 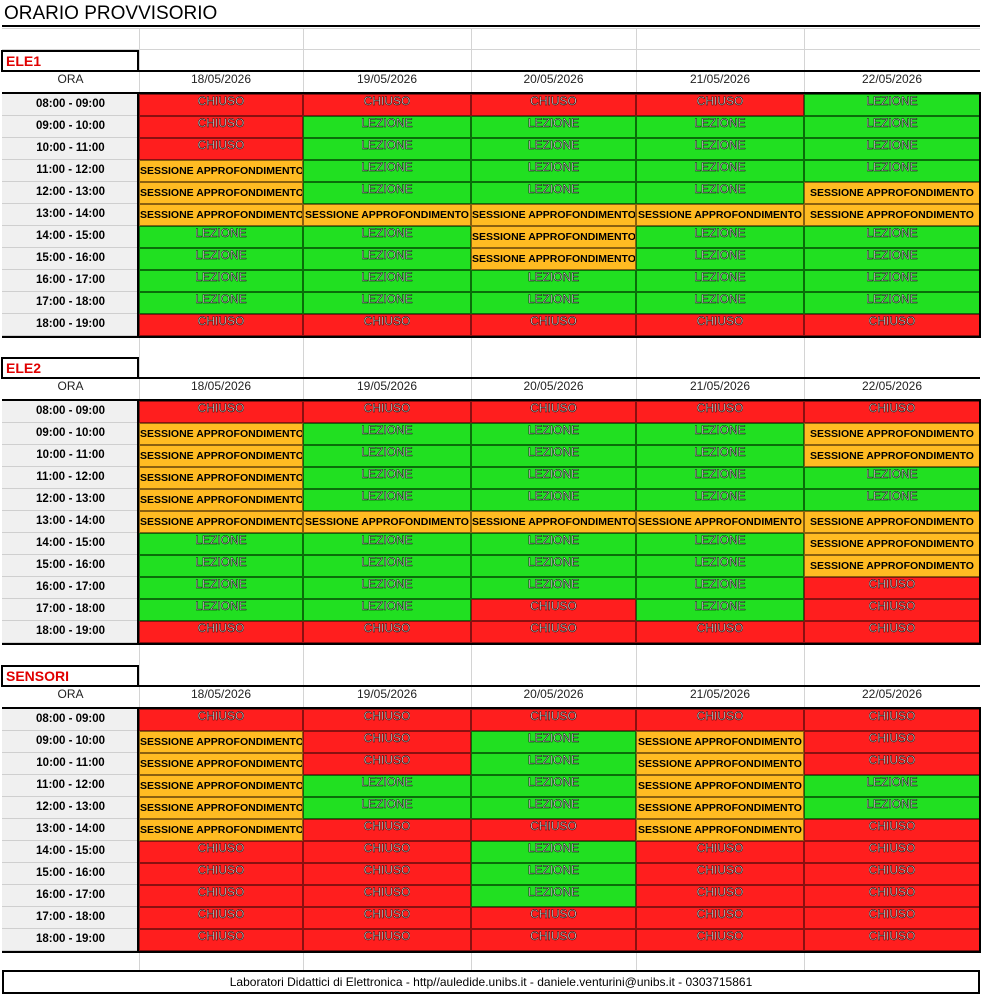 What do you see at coordinates (491, 708) in the screenshot?
I see `grid-top-border` at bounding box center [491, 708].